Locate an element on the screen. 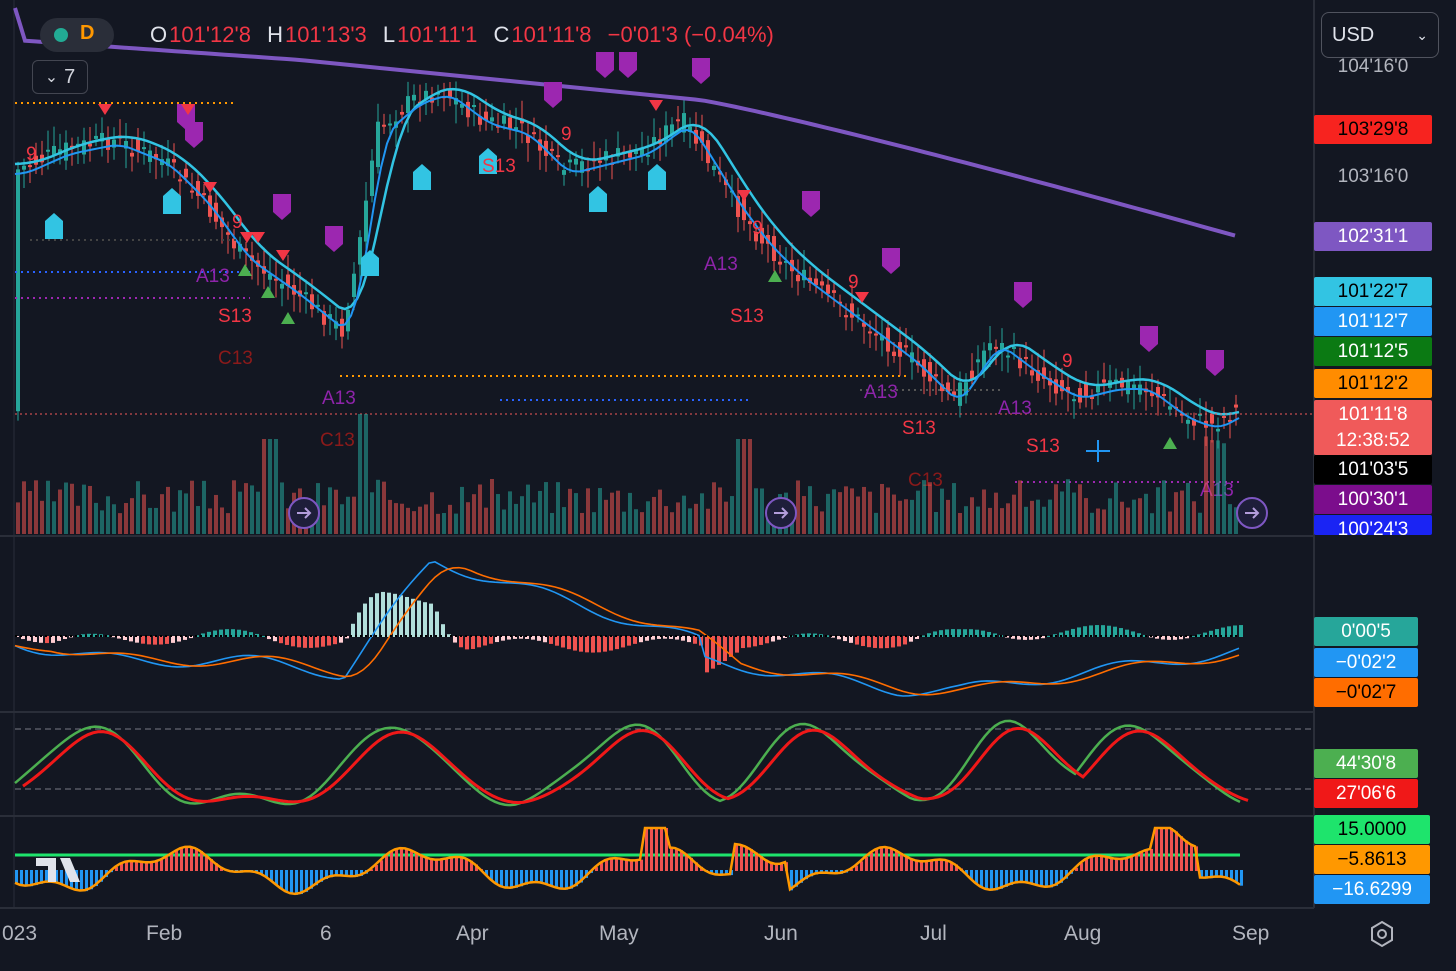 The height and width of the screenshot is (971, 1456). market-status-chip: D is located at coordinates (77, 35).